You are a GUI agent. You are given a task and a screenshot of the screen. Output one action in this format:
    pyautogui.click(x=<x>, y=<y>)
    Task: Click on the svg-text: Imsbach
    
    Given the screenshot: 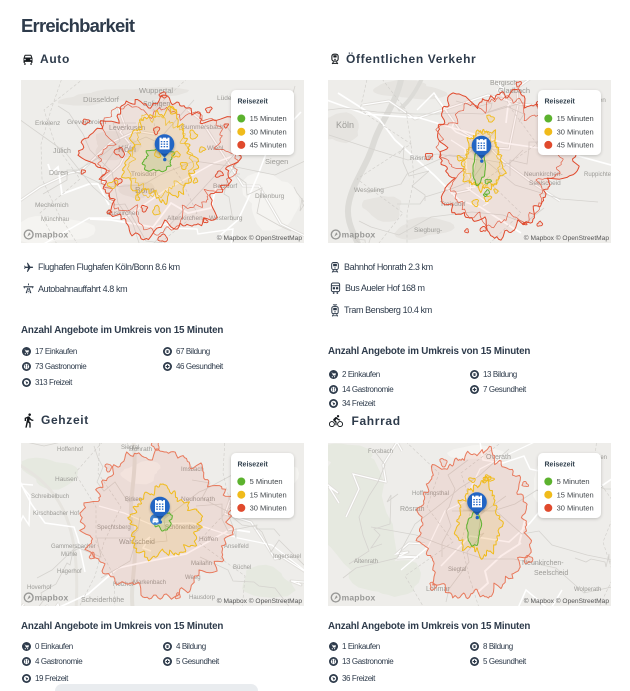 What is the action you would take?
    pyautogui.click(x=192, y=470)
    